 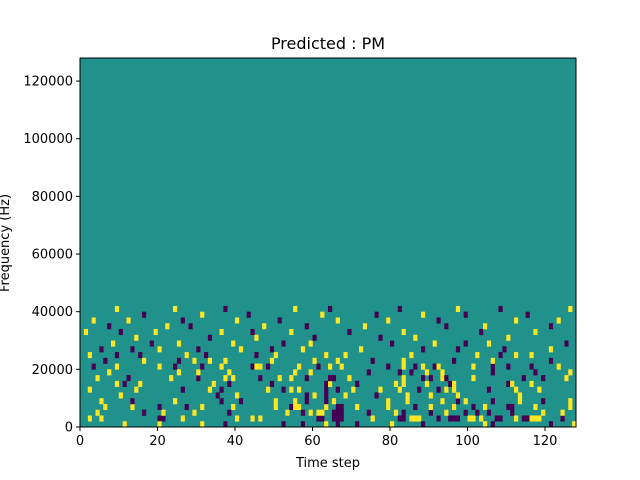 I want to click on y-tick-label: 20000, so click(x=52, y=370).